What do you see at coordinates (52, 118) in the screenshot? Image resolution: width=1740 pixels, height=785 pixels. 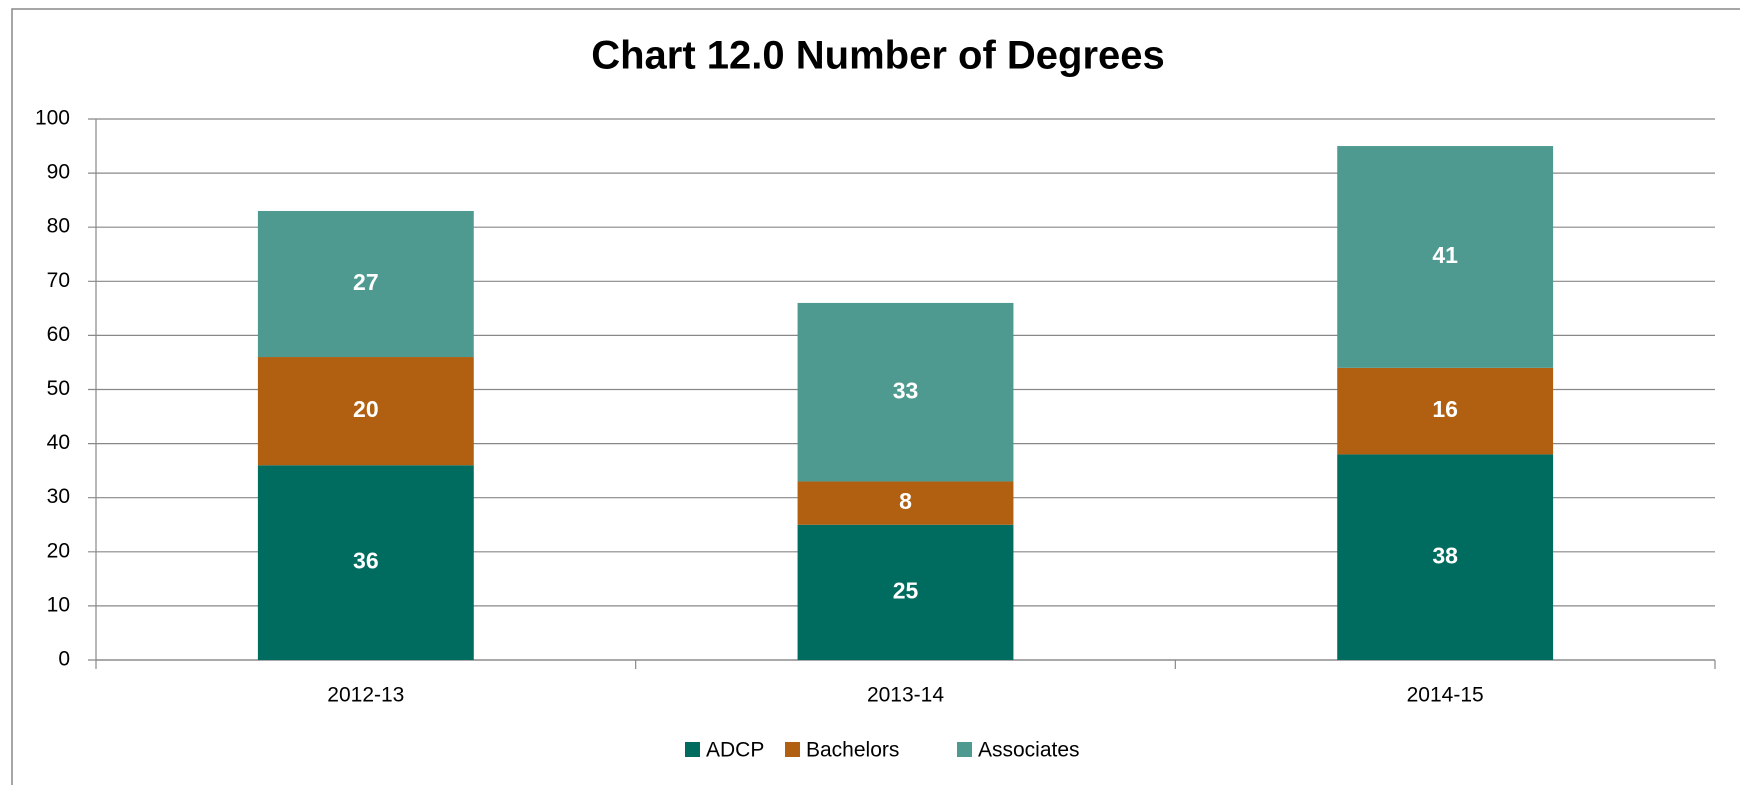 I see `y-tick-label: 100` at bounding box center [52, 118].